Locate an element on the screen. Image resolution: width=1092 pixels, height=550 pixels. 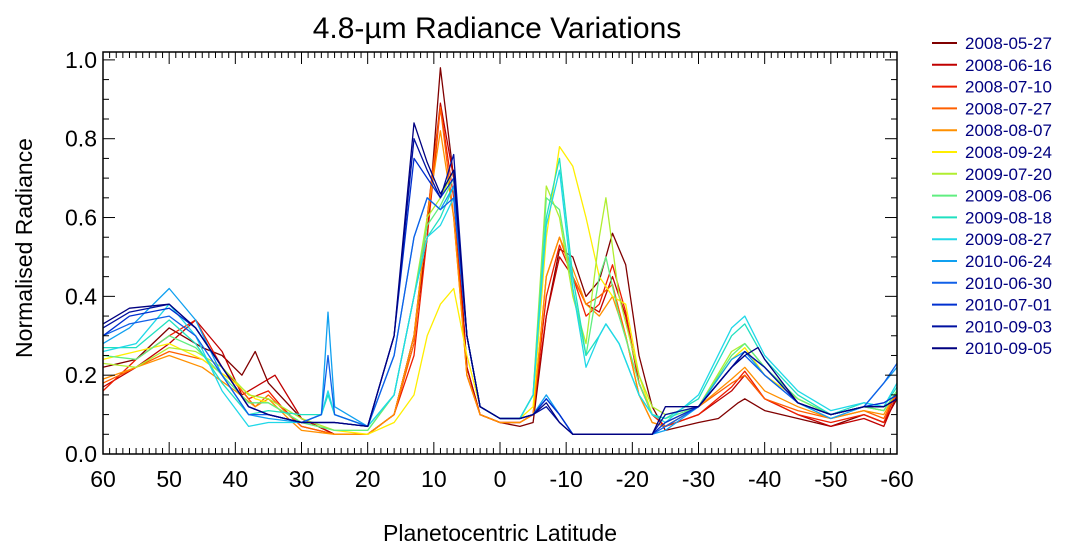
legend-label: 2010-09-03 is located at coordinates (1008, 326).